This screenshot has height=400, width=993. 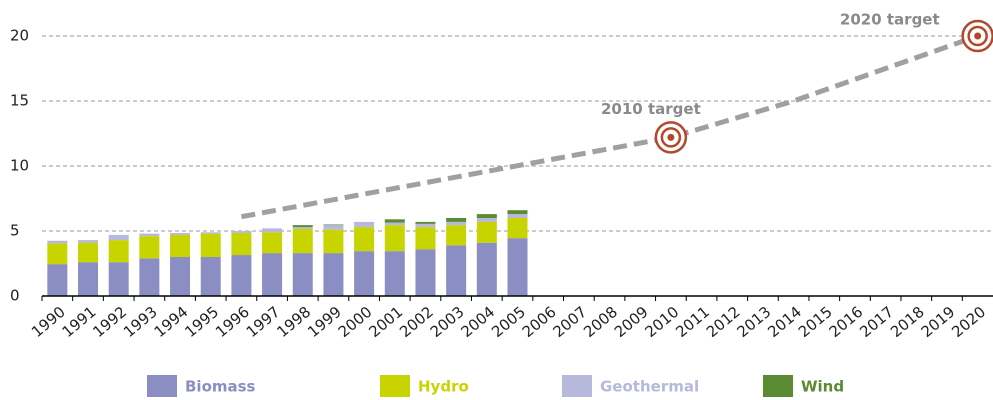 What do you see at coordinates (443, 387) in the screenshot?
I see `legend-label: Hydro` at bounding box center [443, 387].